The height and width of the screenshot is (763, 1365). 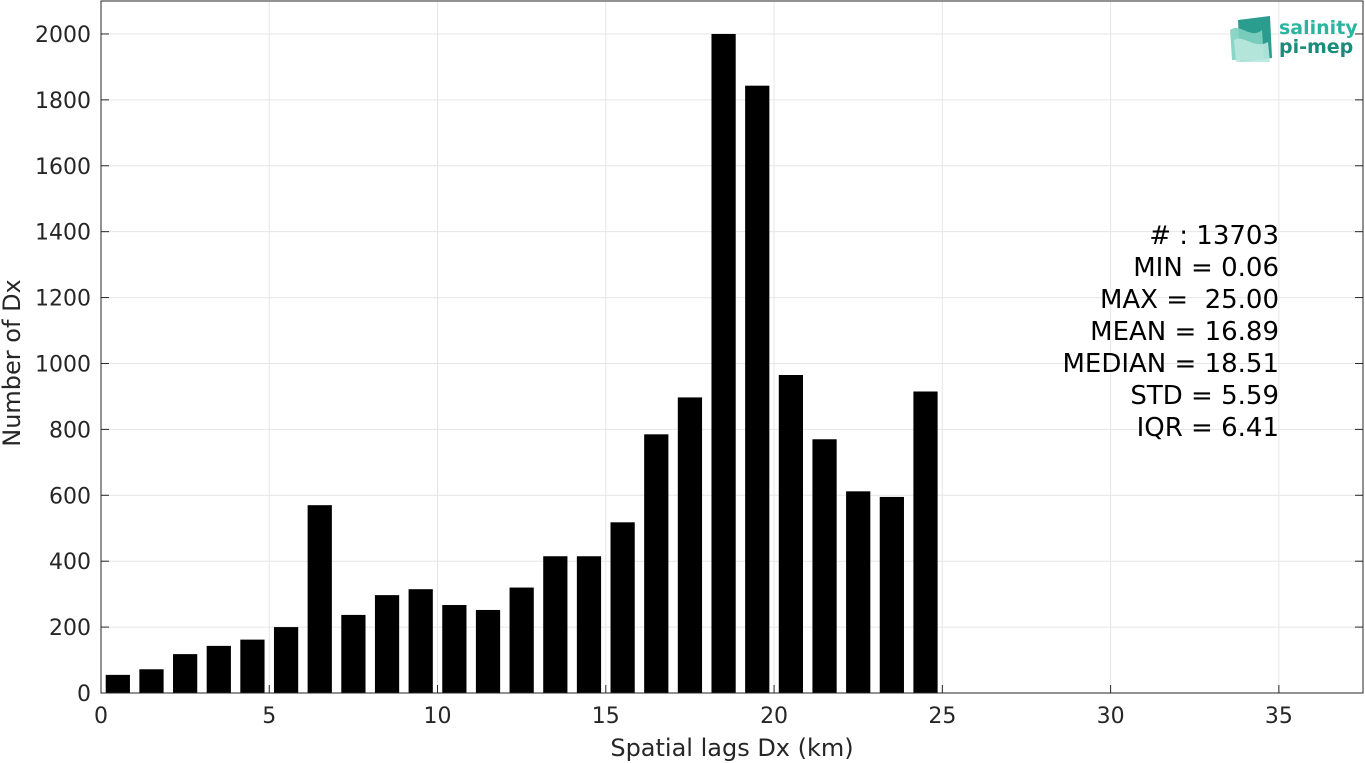 I want to click on y-tick-label: 200, so click(x=70, y=628).